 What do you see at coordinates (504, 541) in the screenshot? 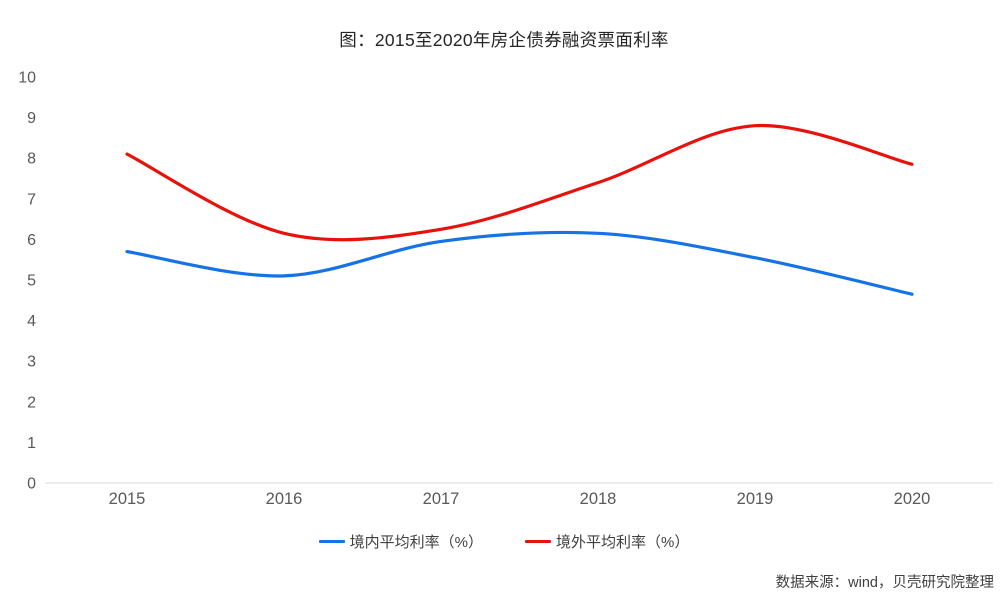
I see `chart-legend: 境内平均利率（%） 境外平均利率（%）` at bounding box center [504, 541].